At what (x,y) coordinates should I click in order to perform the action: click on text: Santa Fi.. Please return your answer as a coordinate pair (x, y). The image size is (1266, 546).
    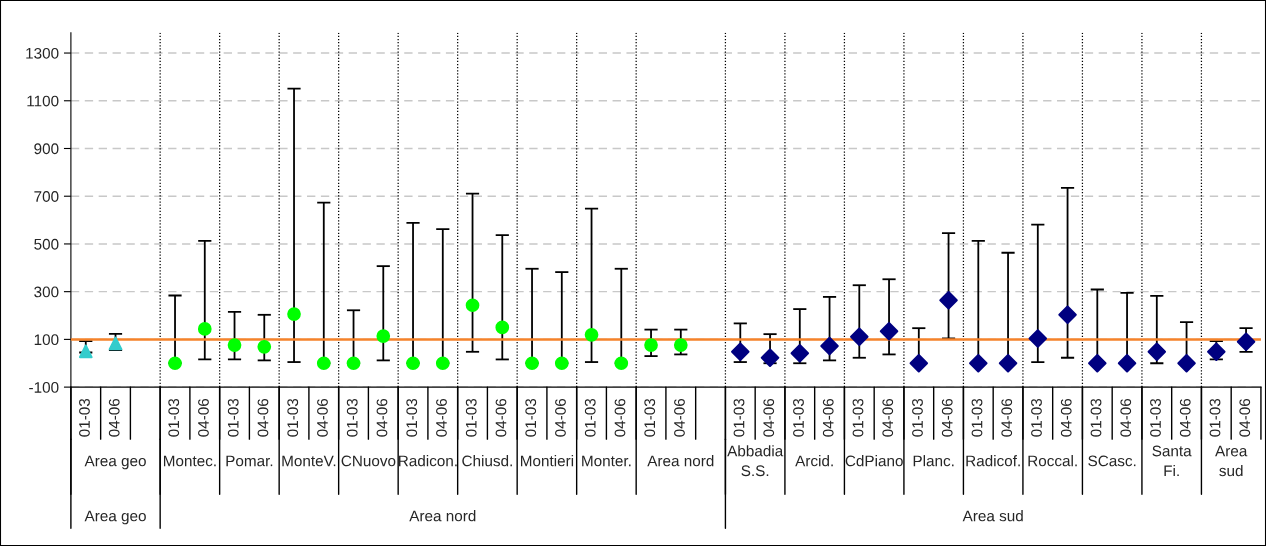
    Looking at the image, I should click on (1172, 461).